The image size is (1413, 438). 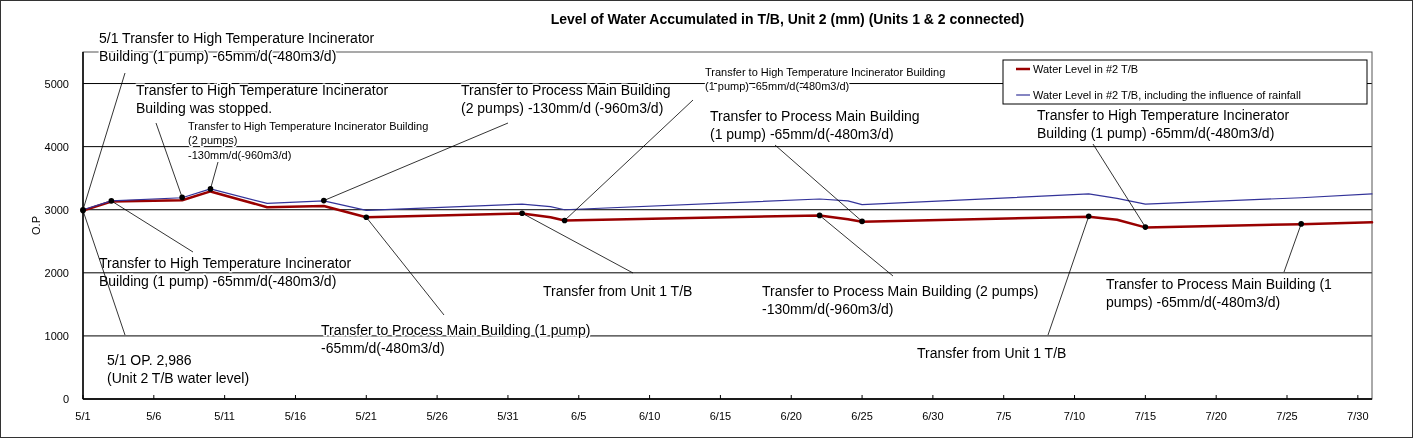 I want to click on annotation: 5/1 OP. 2,986 (Unit 2 T/B water level), so click(x=178, y=369).